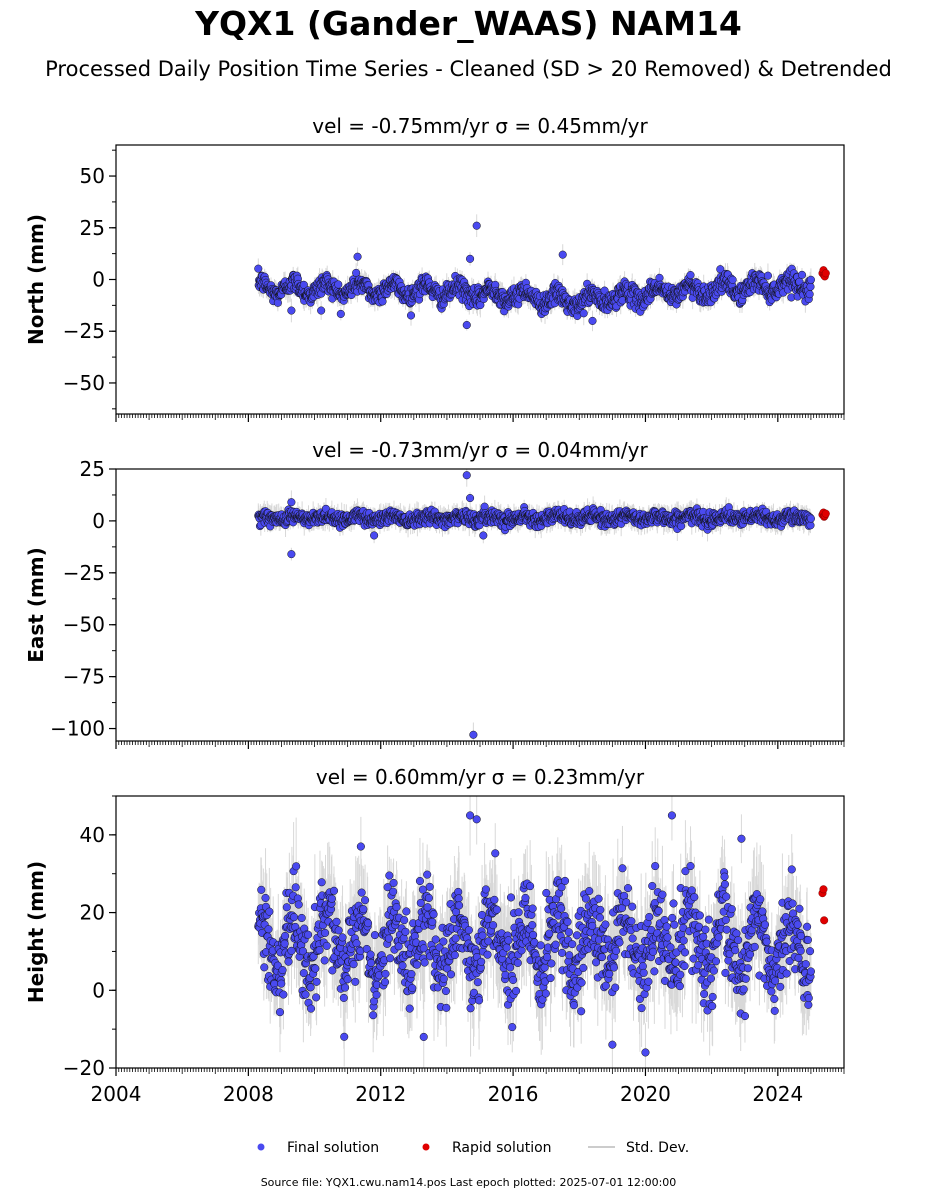  I want to click on y-tick-label: 0, so click(98, 280).